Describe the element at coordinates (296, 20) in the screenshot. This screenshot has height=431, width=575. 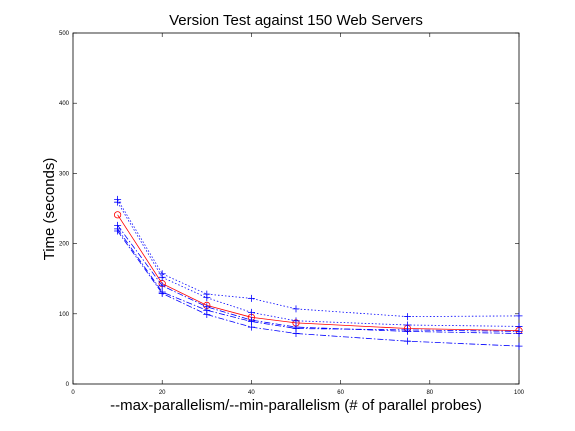
I see `chart-title: Version Test against 150 Web Servers` at that location.